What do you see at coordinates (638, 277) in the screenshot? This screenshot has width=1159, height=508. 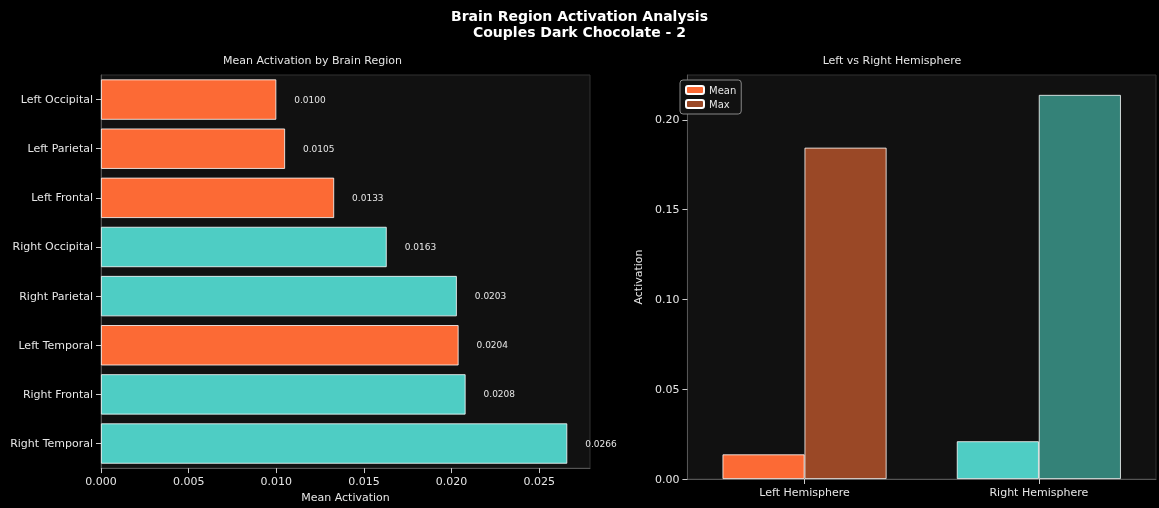 I see `y-axis-title: Activation` at bounding box center [638, 277].